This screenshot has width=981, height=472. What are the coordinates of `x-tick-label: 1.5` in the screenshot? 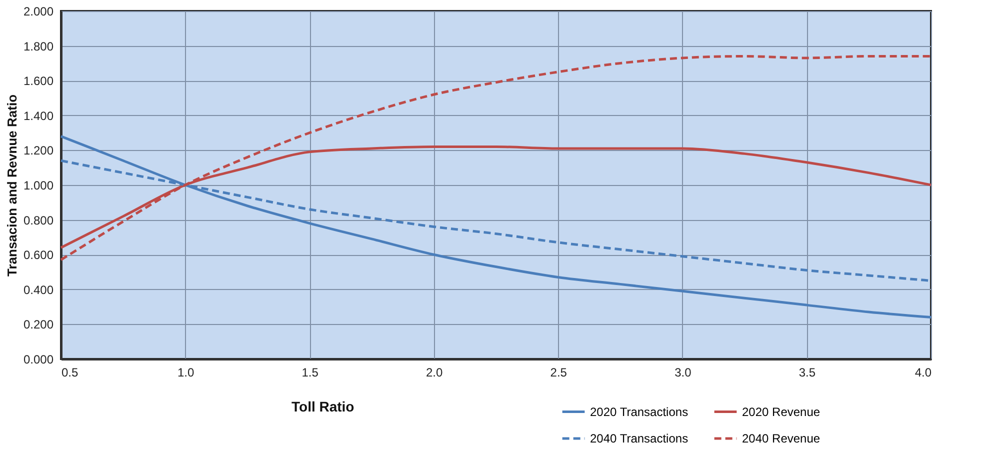 It's located at (310, 373).